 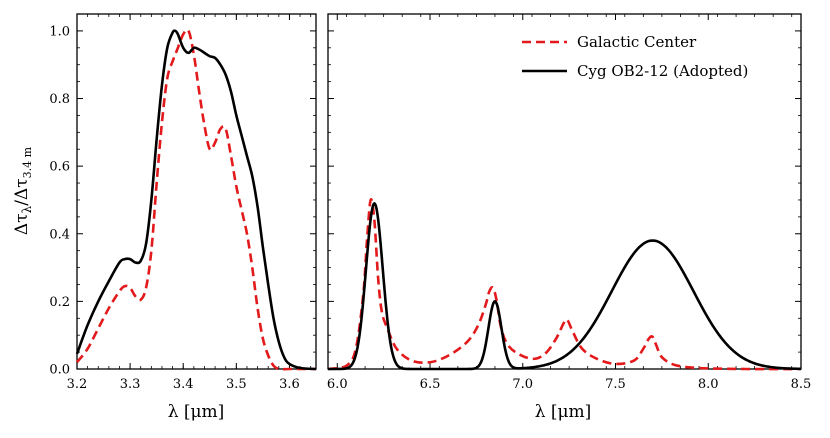 What do you see at coordinates (59, 302) in the screenshot?
I see `left-y-tick-label-1: 0.2` at bounding box center [59, 302].